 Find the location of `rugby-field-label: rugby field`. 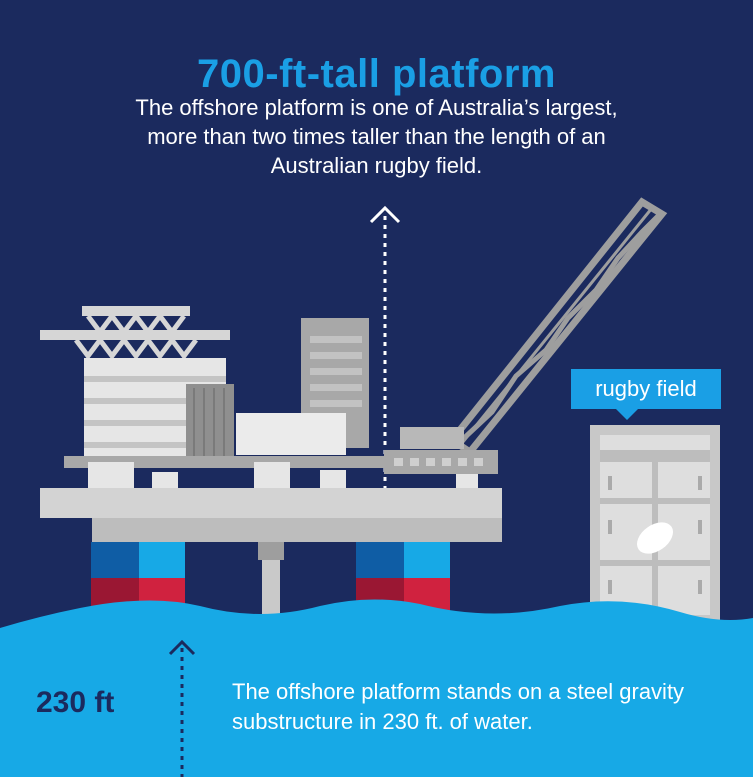

rugby-field-label: rugby field is located at coordinates (646, 389).